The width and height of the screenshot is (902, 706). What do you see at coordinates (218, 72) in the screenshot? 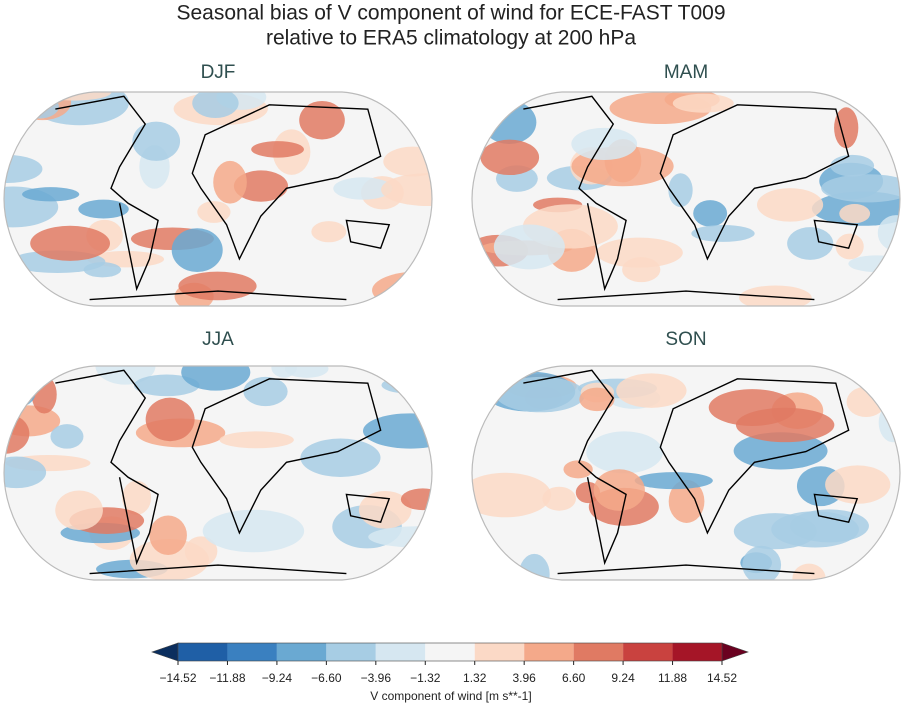
I see `panel-title: DJF` at bounding box center [218, 72].